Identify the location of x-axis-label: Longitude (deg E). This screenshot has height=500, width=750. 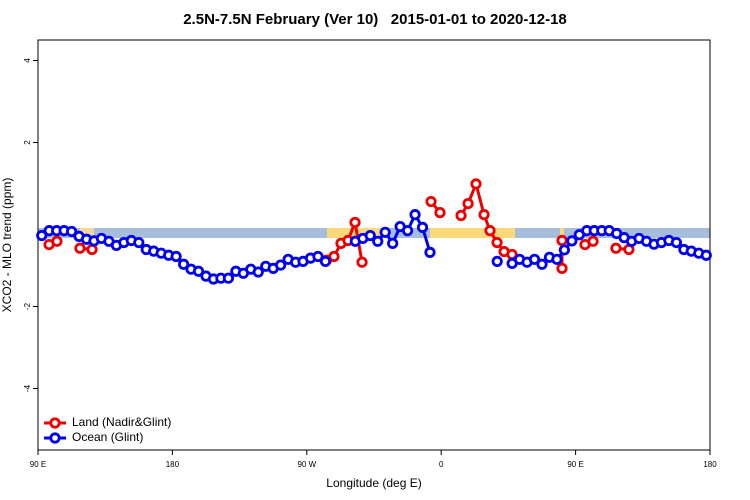
(373, 483).